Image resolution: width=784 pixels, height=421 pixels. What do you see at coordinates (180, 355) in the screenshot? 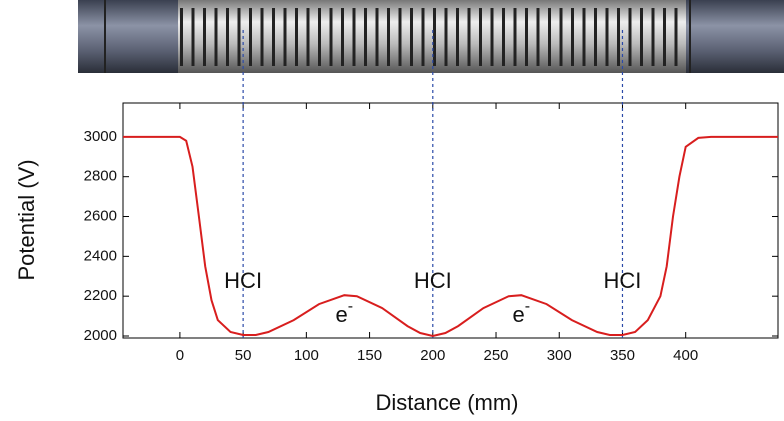
I see `x-tick-label: 0` at bounding box center [180, 355].